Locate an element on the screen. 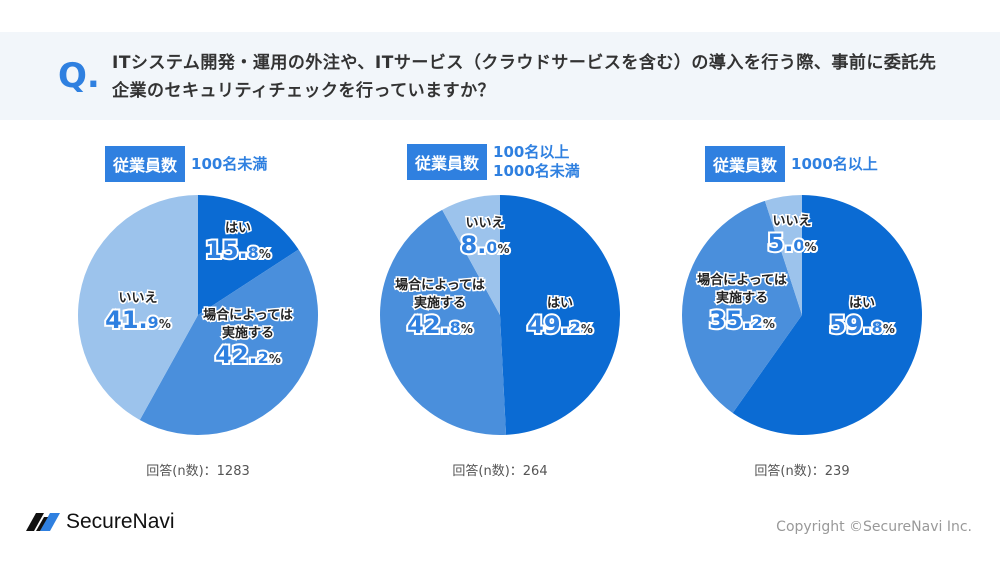  slice-value: 42.2% is located at coordinates (248, 355).